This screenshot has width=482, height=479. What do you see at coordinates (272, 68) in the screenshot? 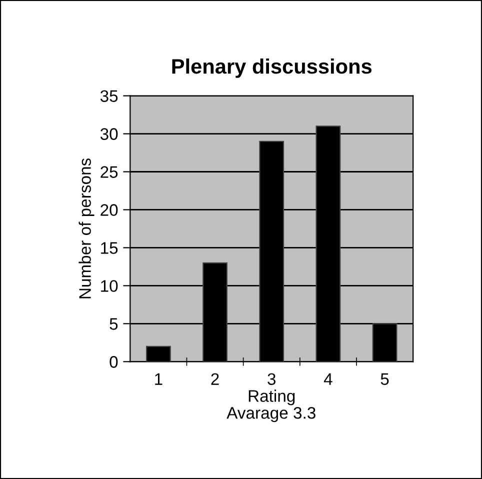
I see `chart-title: Plenary discussions` at bounding box center [272, 68].